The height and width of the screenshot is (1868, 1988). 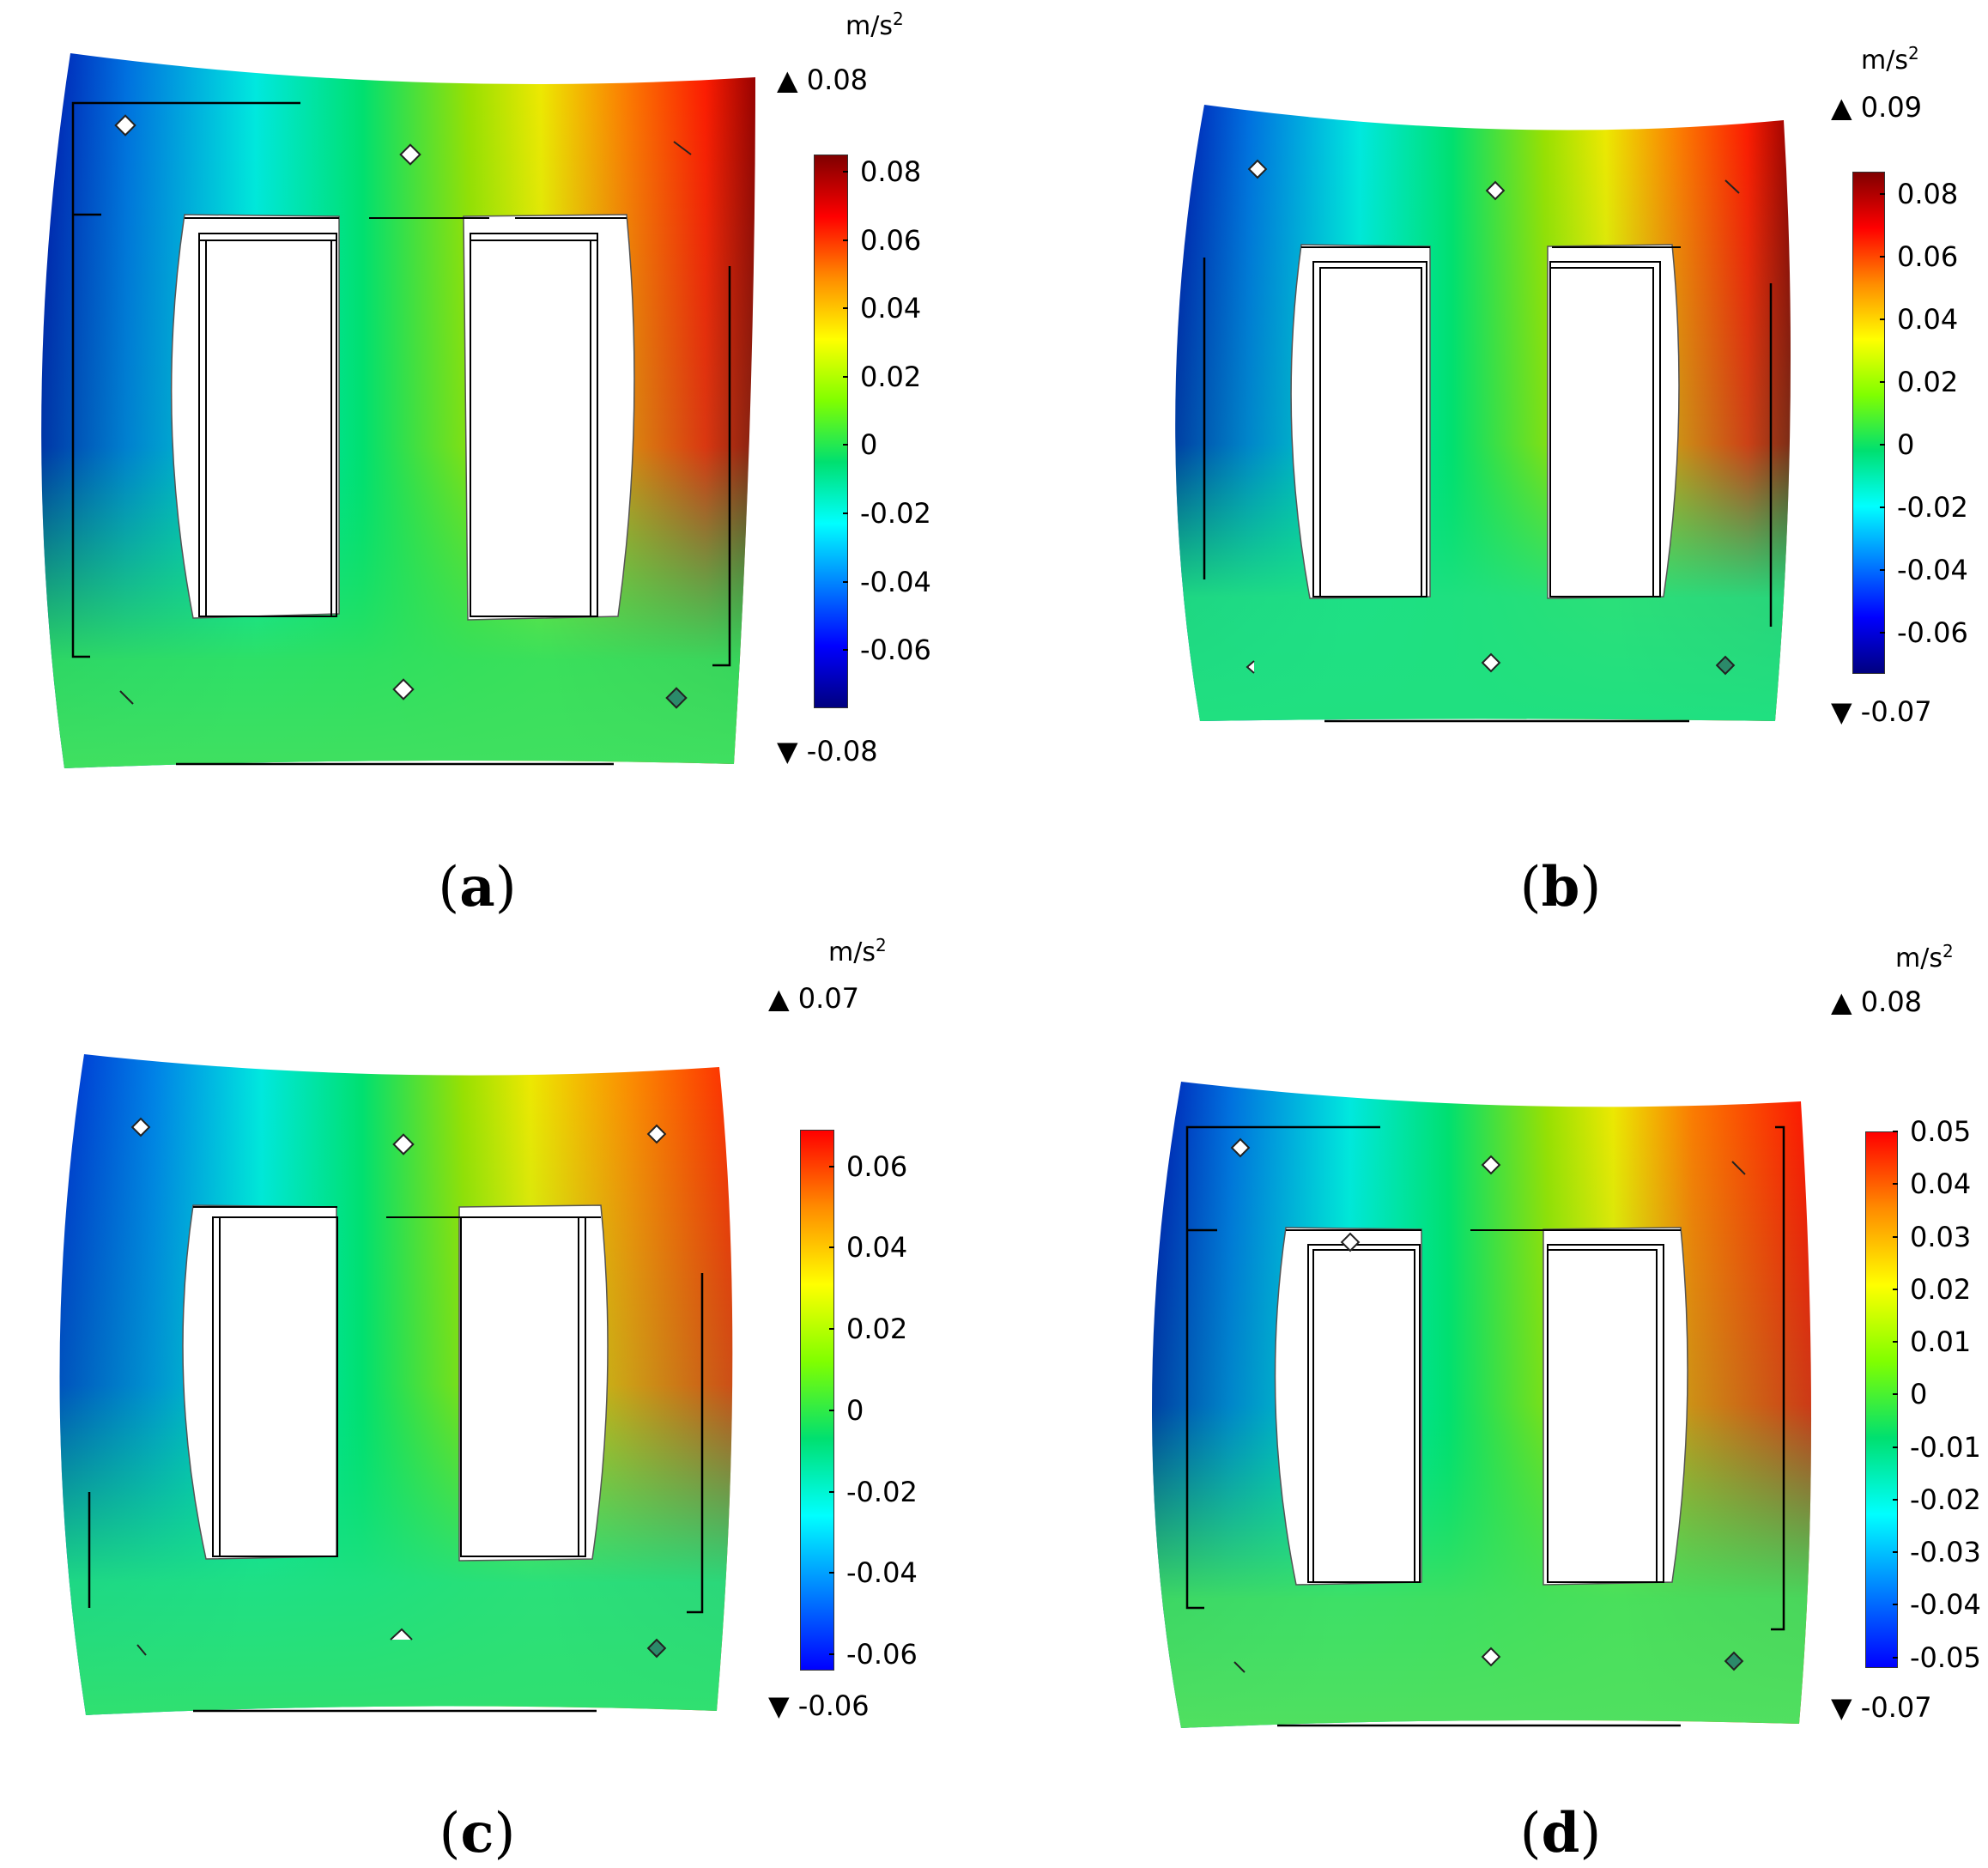 I want to click on scale-tick-label: 0.01, so click(x=1941, y=1342).